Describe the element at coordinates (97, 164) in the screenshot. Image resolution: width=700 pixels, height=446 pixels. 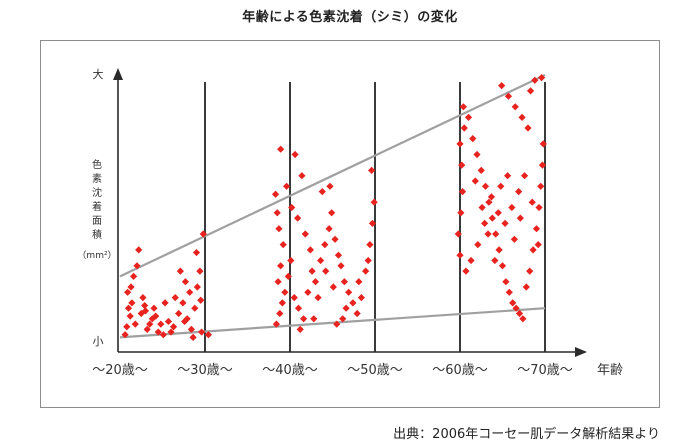
I see `y-axis-label-char: 色` at that location.